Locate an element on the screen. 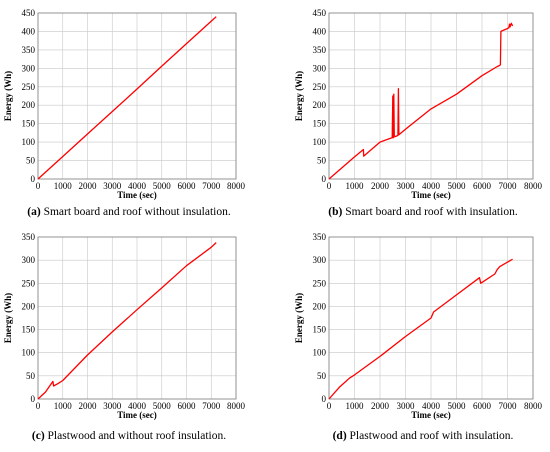  caption-letter: (c) is located at coordinates (38, 436).